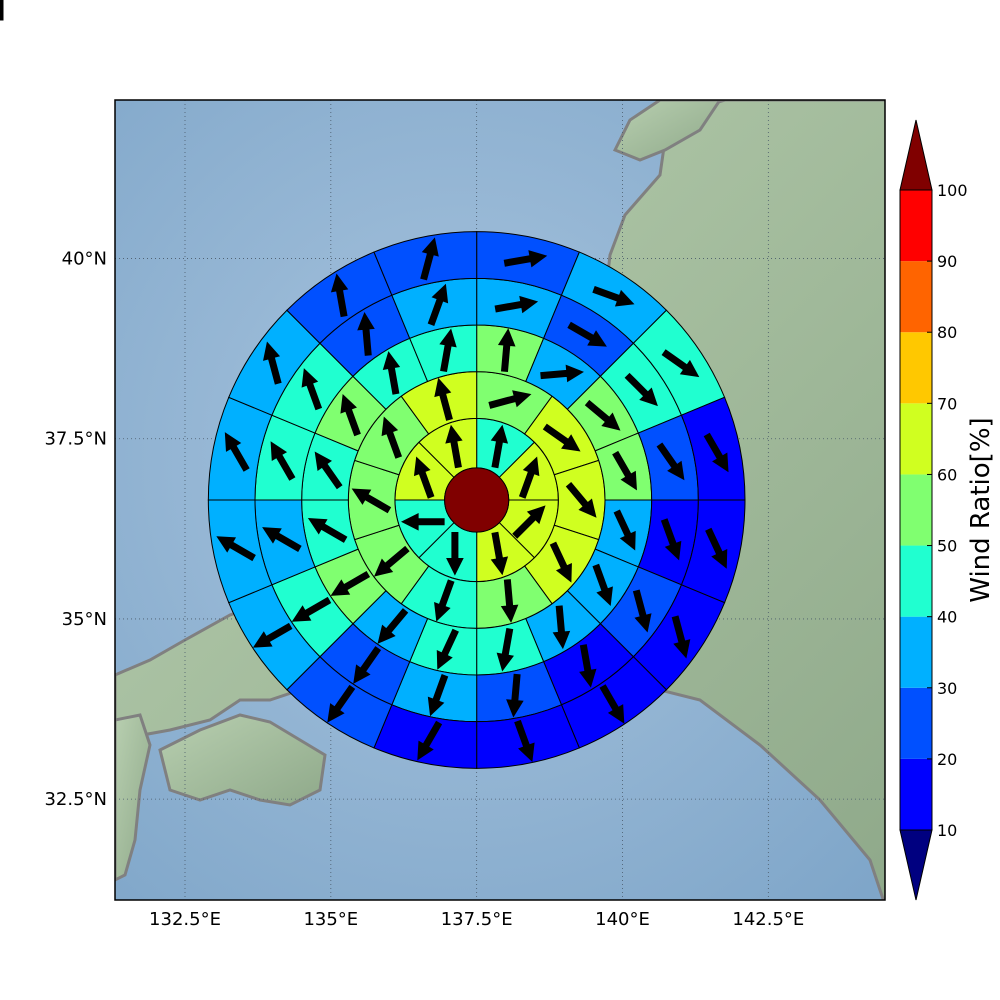 The width and height of the screenshot is (1000, 1000). I want to click on wind-arrow-r4-s12, so click(237, 452).